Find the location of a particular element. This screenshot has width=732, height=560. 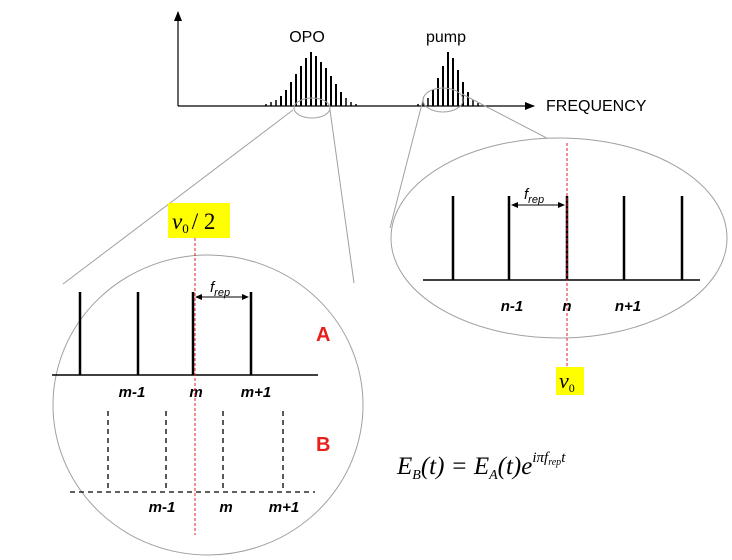

equation: EB(t) = EA(t)eiπfrept is located at coordinates (481, 466).